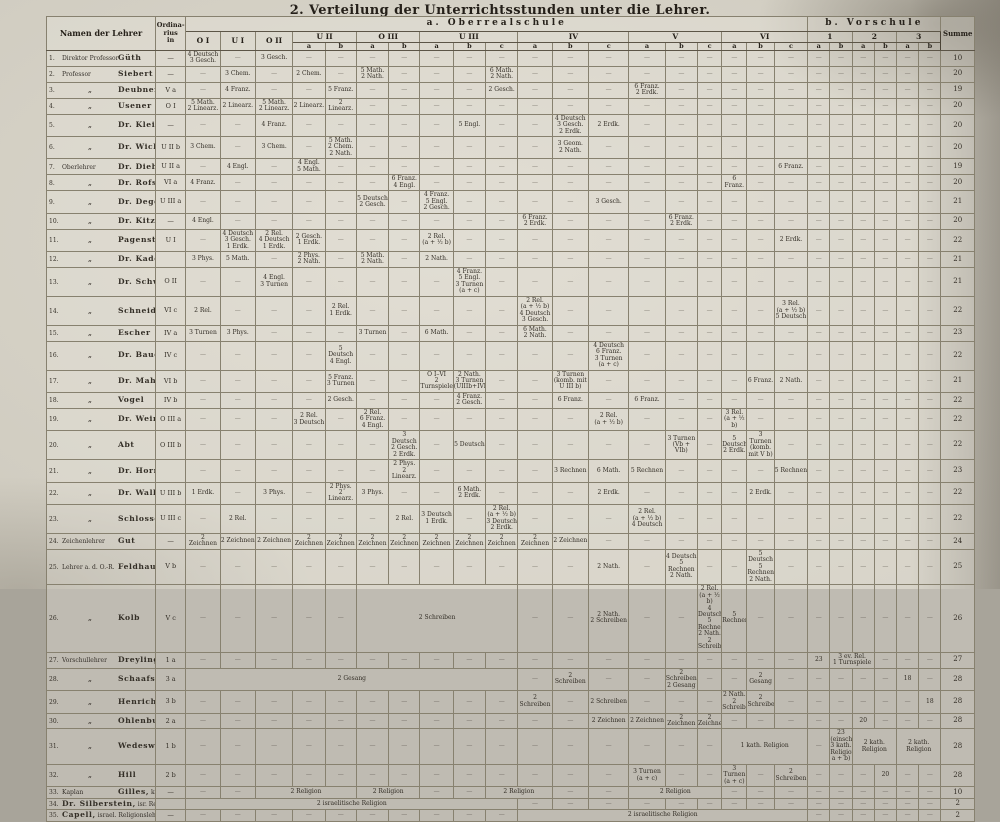 The width and height of the screenshot is (1000, 822). What do you see at coordinates (469, 281) in the screenshot?
I see `hours-cell: 4 Franz.5 Engl.3 Turnen(a + c)` at bounding box center [469, 281].